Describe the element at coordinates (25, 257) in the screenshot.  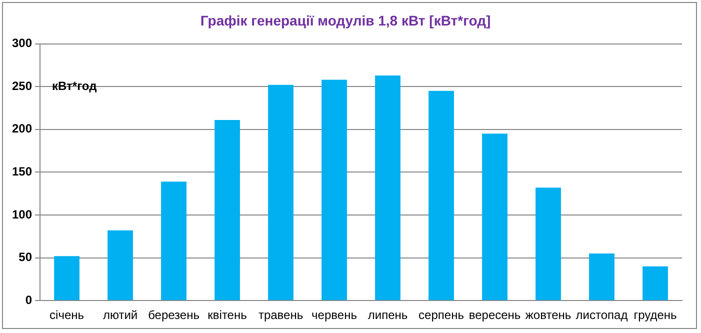
I see `y-tick-label: 50` at that location.